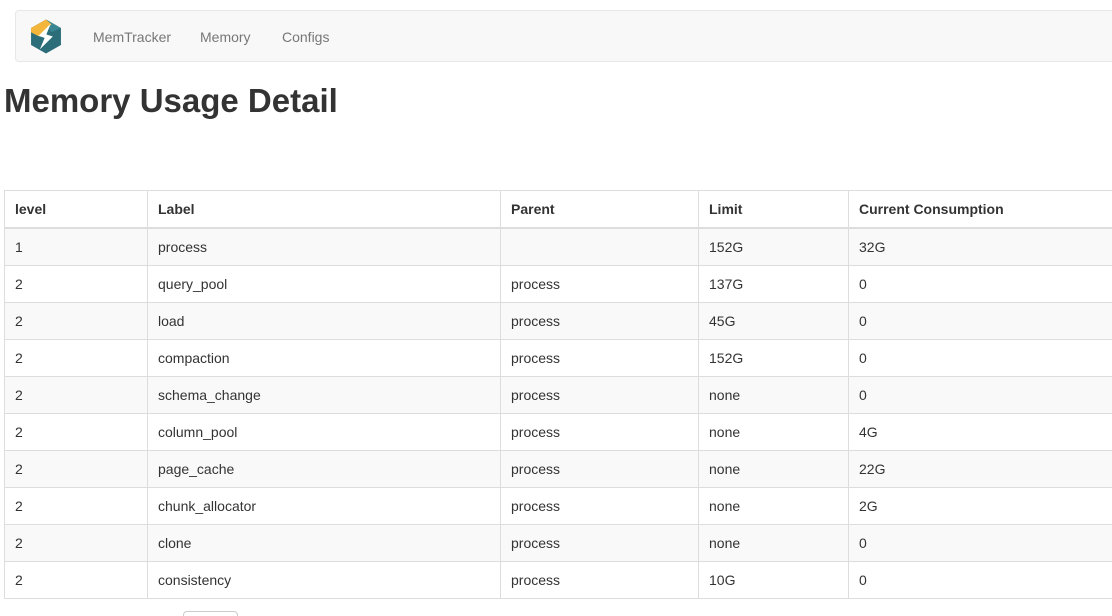 This screenshot has width=1112, height=616. What do you see at coordinates (225, 37) in the screenshot?
I see `nav-link-memory: Memory` at bounding box center [225, 37].